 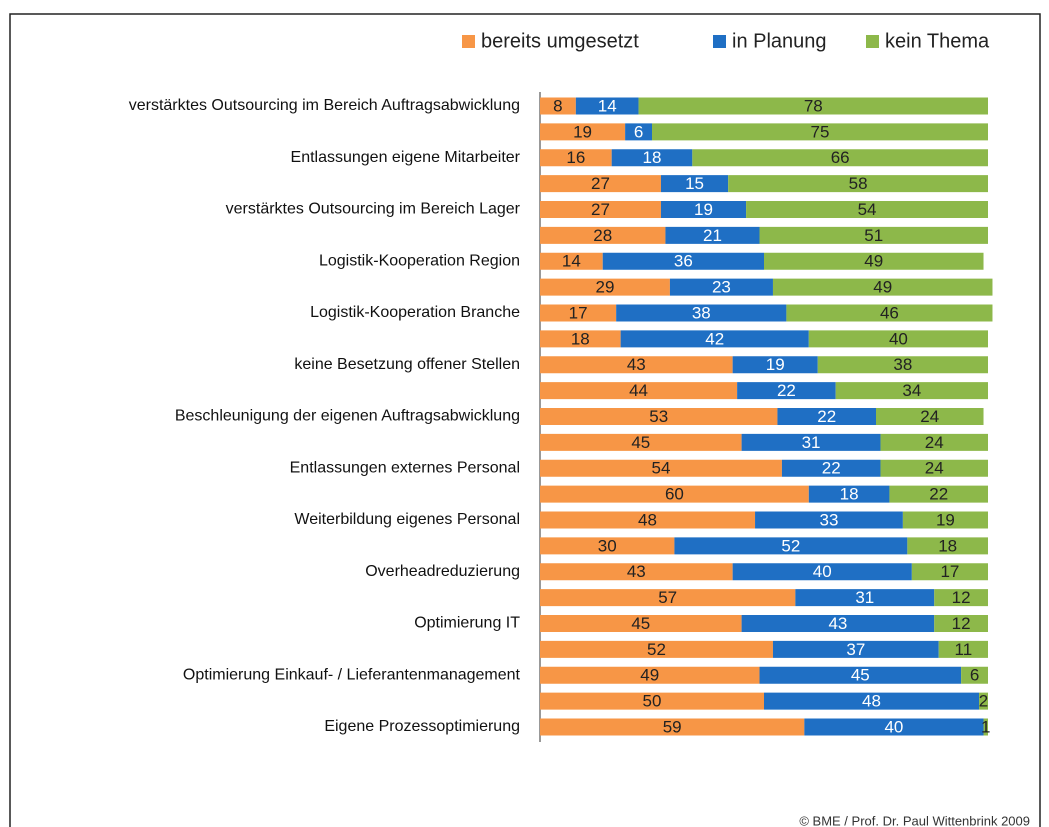 What do you see at coordinates (373, 209) in the screenshot?
I see `category-label: verstärktes Outsourcing im Bereich Lager` at bounding box center [373, 209].